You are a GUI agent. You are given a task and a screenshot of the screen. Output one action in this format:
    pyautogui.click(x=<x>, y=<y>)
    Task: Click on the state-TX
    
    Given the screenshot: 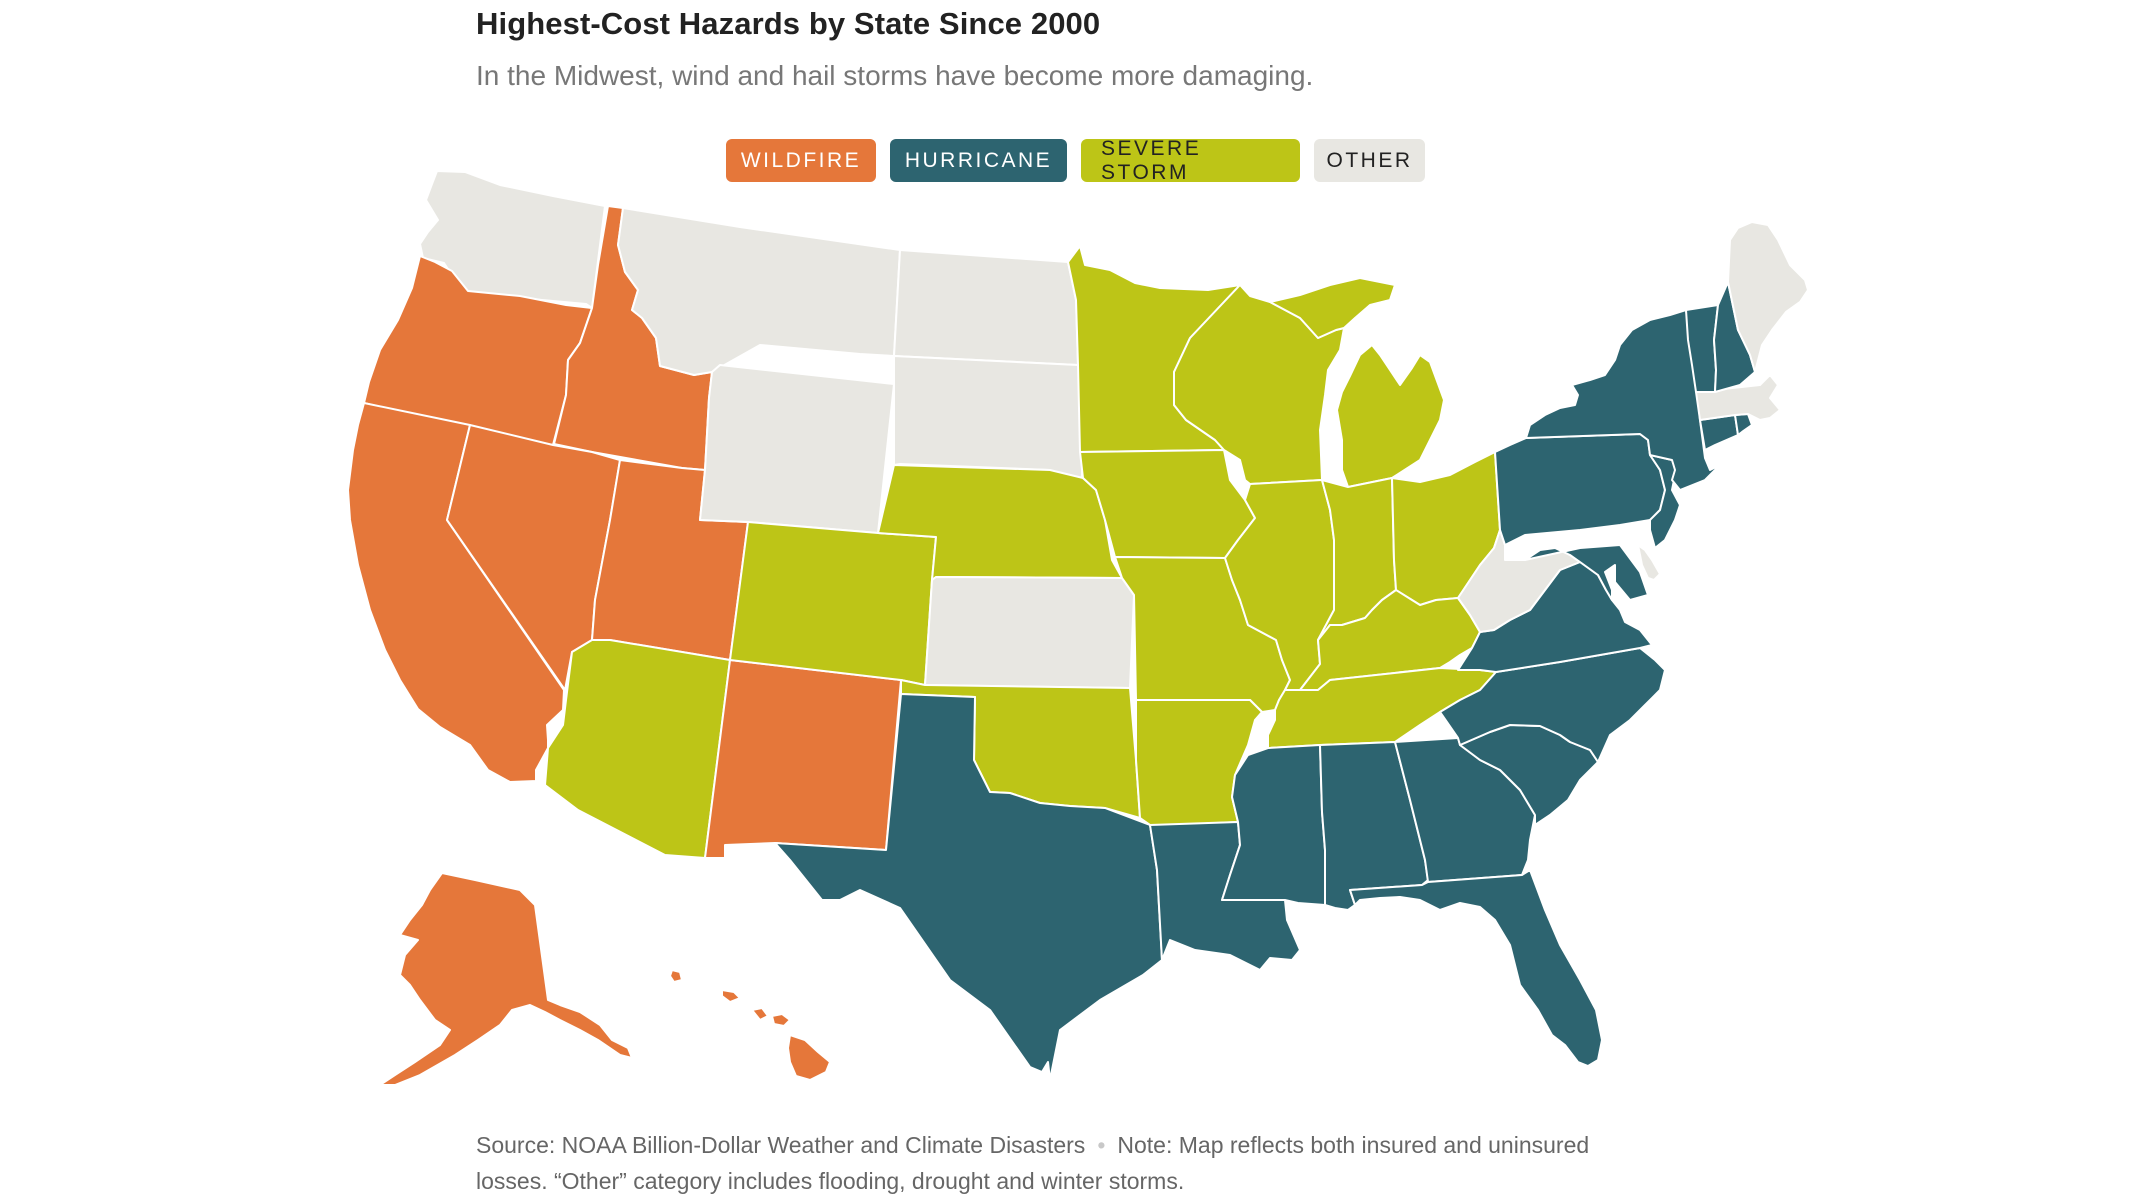 What is the action you would take?
    pyautogui.click(x=968, y=887)
    